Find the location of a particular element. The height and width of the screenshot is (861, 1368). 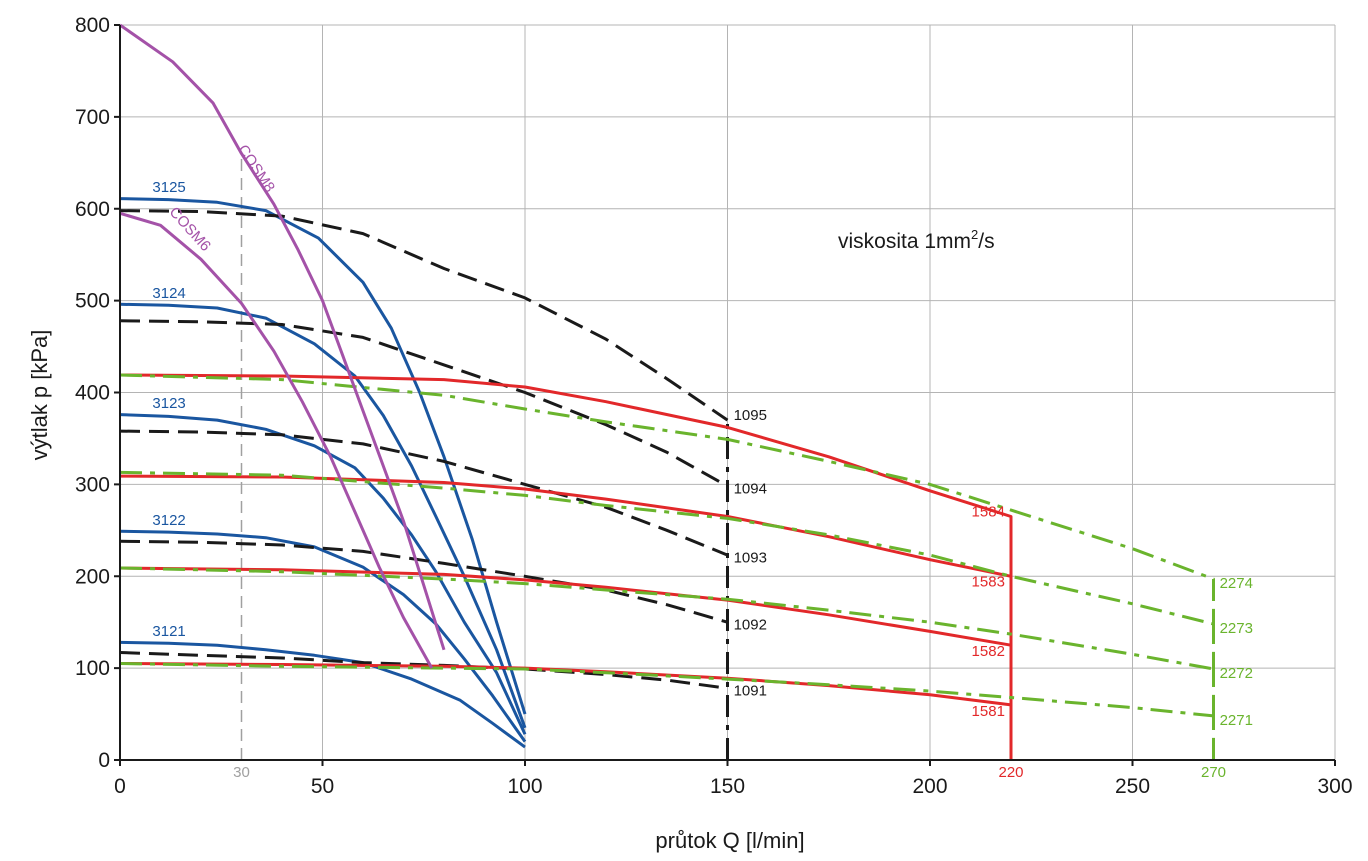

y-axis-title: výtlak p [kPa] is located at coordinates (39, 395).